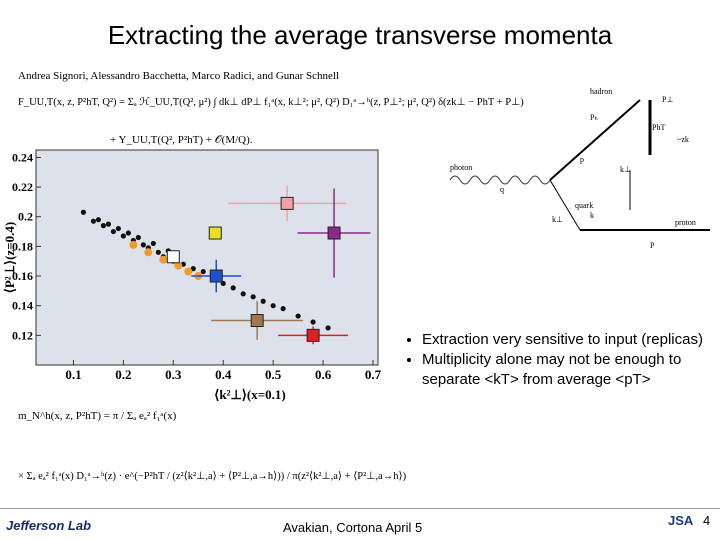  I want to click on y-tick-label: 0.18, so click(22, 246).